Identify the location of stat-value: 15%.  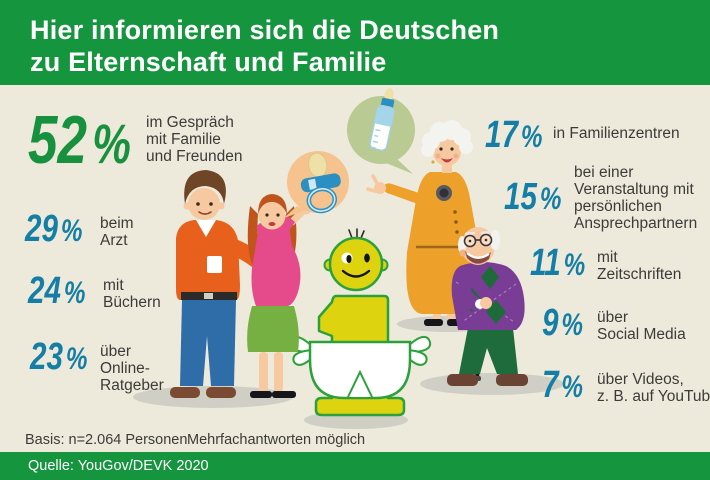
(533, 197).